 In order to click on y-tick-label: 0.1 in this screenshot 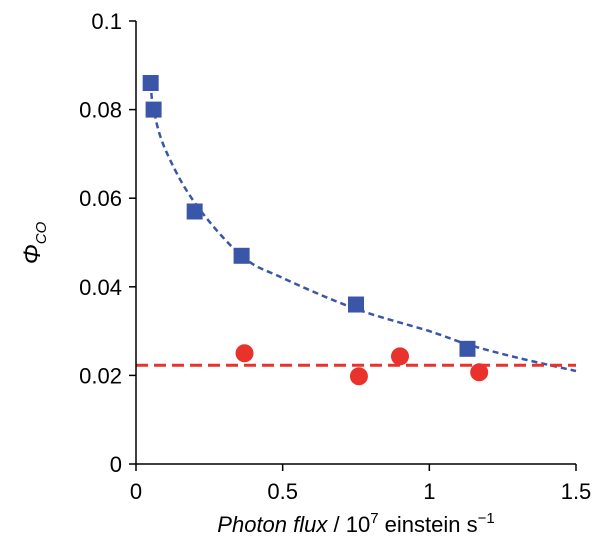, I will do `click(106, 21)`.